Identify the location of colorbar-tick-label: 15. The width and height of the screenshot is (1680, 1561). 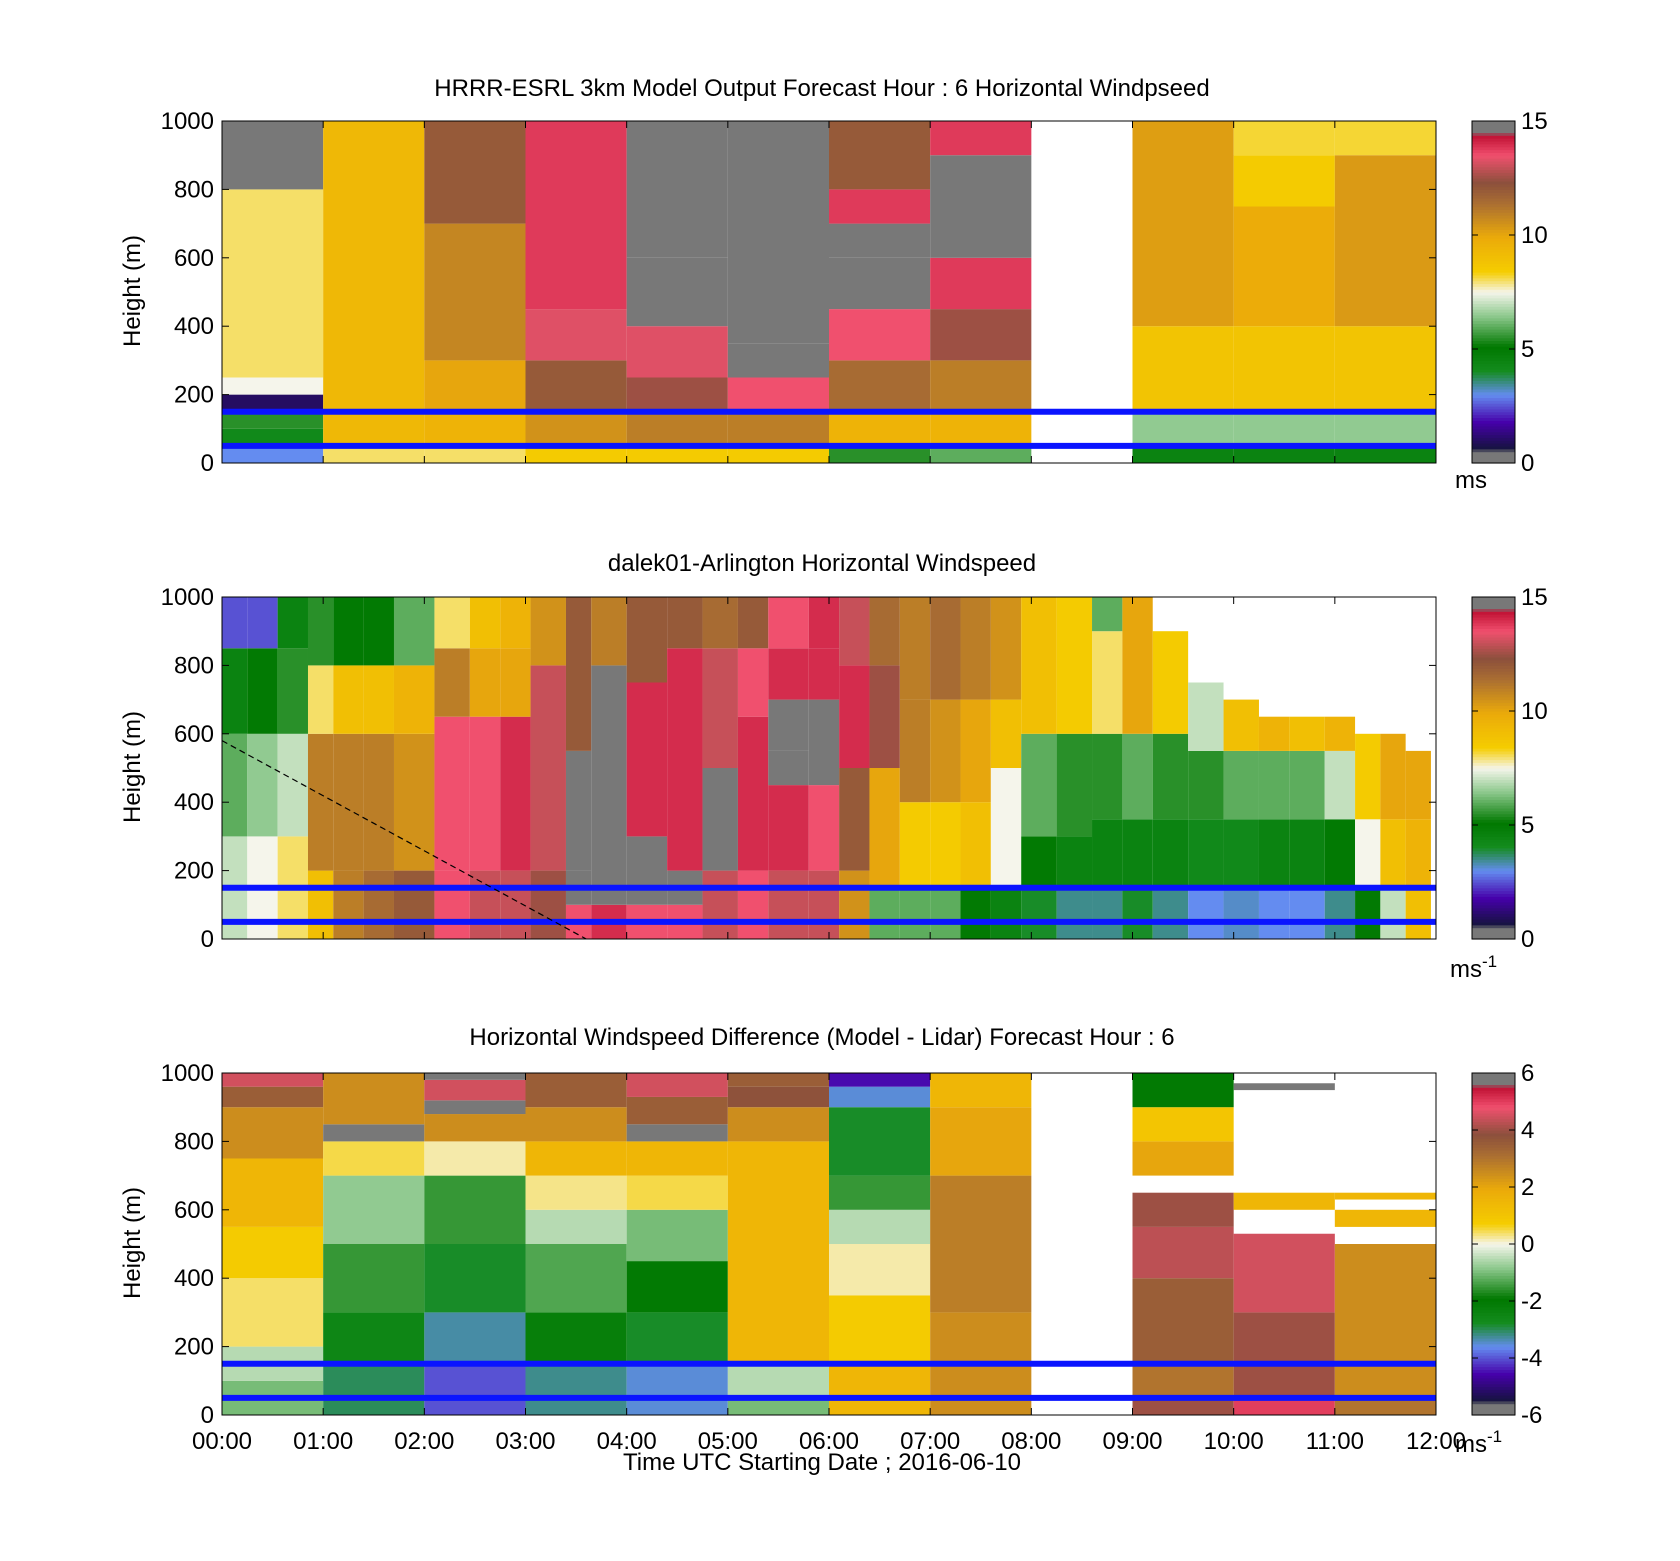
(1534, 597).